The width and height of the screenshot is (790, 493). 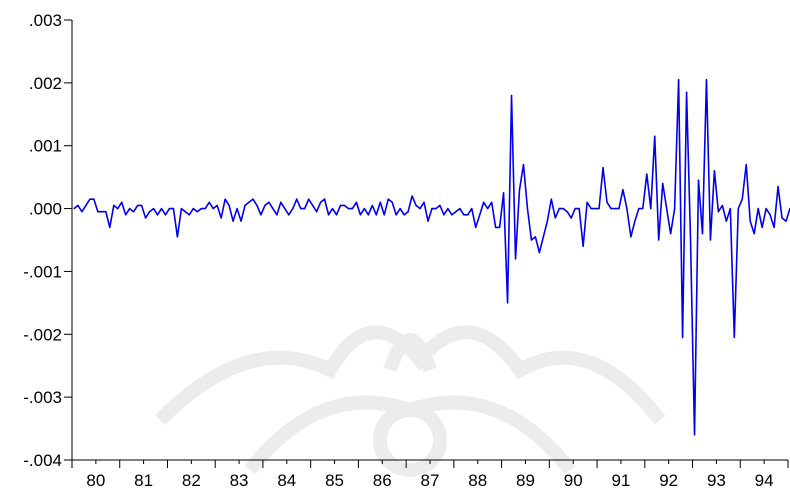 What do you see at coordinates (45, 20) in the screenshot?
I see `y-tick-label: .003` at bounding box center [45, 20].